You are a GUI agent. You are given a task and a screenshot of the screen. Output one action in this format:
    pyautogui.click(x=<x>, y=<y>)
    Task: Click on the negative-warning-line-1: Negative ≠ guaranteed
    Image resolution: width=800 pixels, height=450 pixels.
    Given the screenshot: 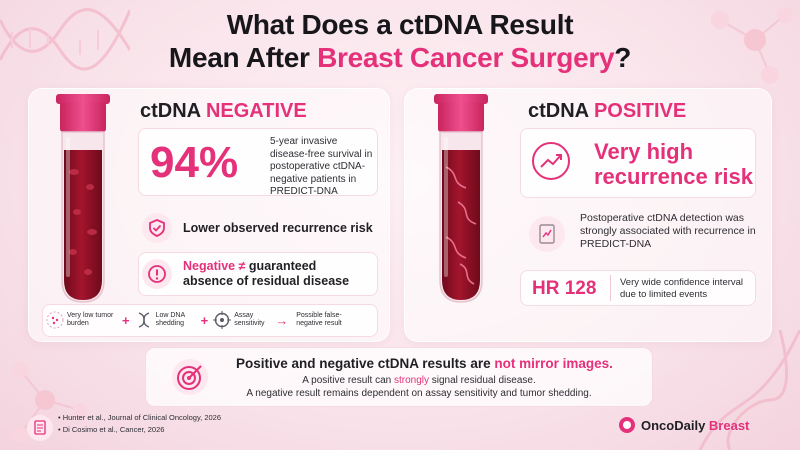 What is the action you would take?
    pyautogui.click(x=266, y=266)
    